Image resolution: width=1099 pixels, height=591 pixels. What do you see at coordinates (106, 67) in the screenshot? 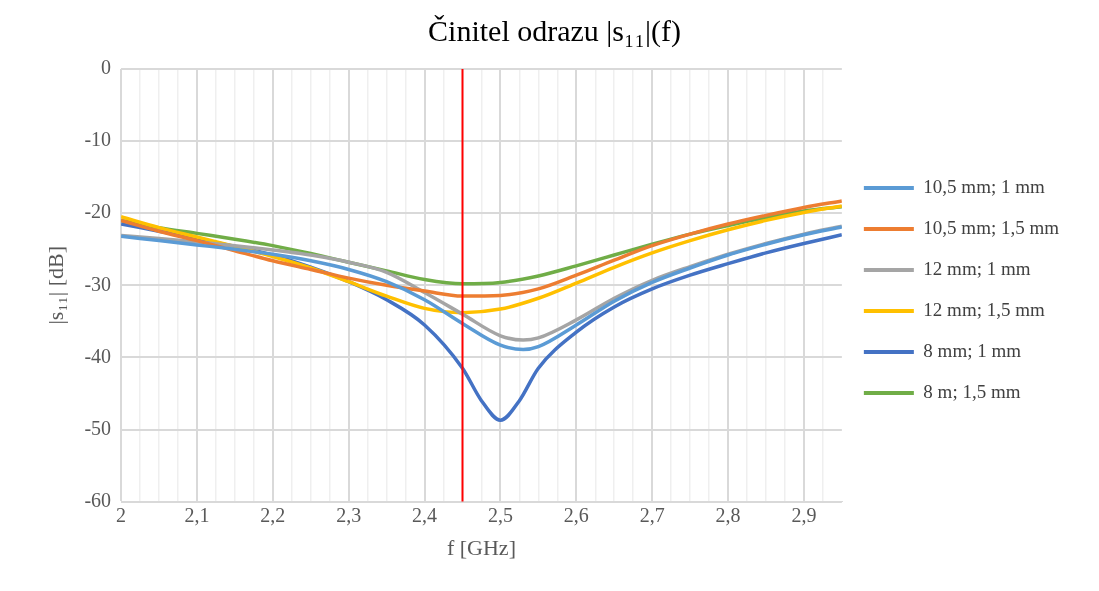
I see `y-tick-label: 0` at bounding box center [106, 67].